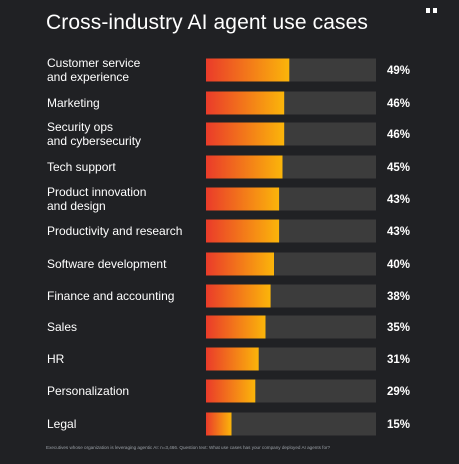 The width and height of the screenshot is (459, 464). Describe the element at coordinates (114, 231) in the screenshot. I see `category-label: Productivity and research` at that location.